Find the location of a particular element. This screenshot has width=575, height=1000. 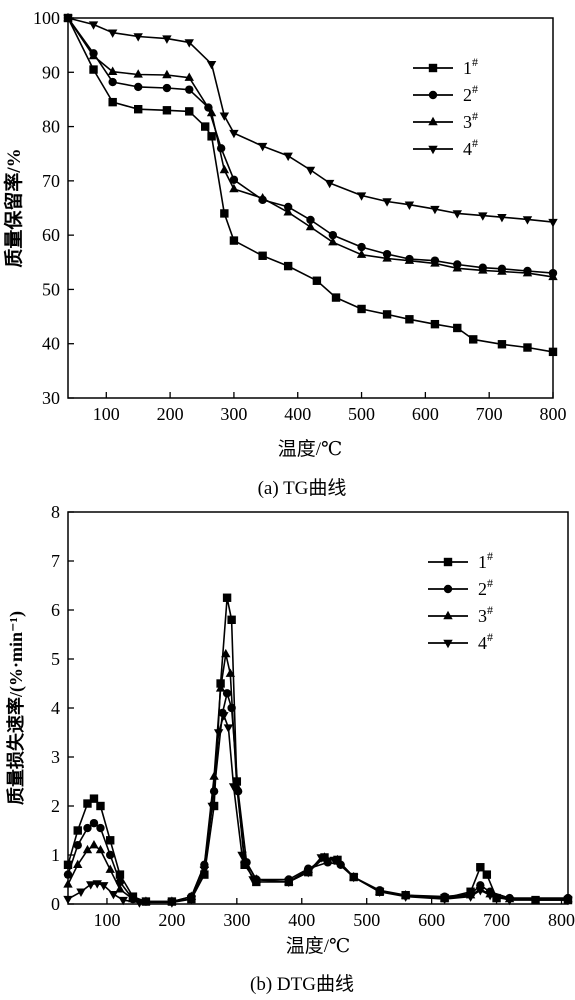

dtg-x-tick-label: 200 is located at coordinates (171, 920).